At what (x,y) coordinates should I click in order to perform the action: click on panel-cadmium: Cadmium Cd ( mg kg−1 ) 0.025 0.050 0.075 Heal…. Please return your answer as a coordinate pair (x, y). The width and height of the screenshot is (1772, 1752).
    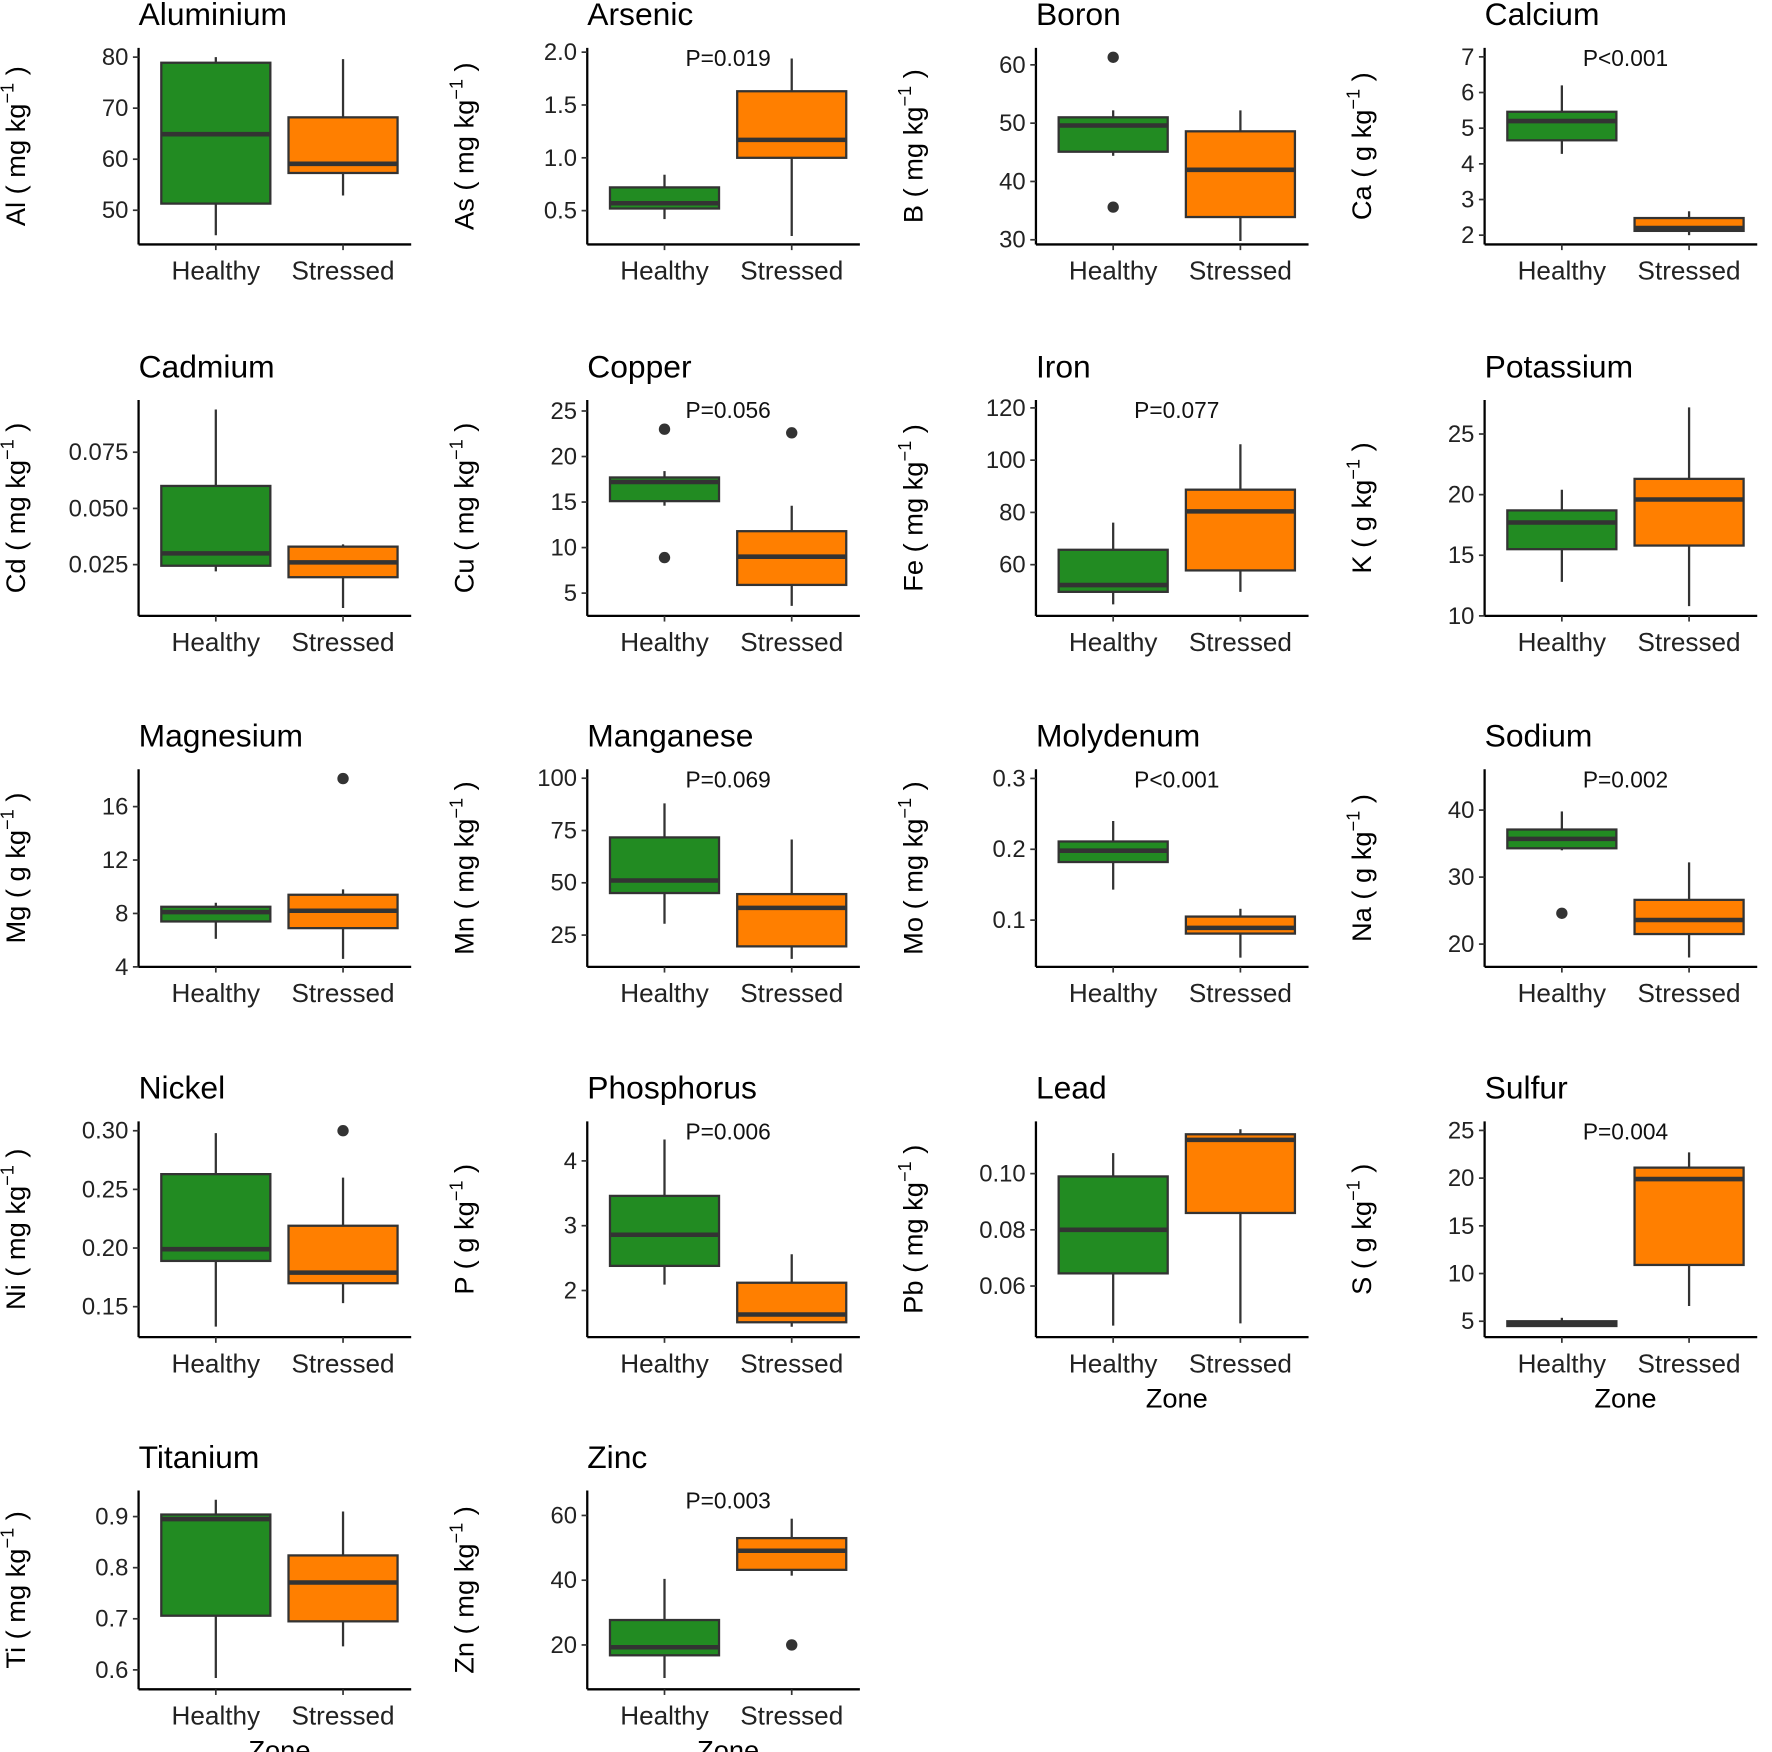
    Looking at the image, I should click on (206, 502).